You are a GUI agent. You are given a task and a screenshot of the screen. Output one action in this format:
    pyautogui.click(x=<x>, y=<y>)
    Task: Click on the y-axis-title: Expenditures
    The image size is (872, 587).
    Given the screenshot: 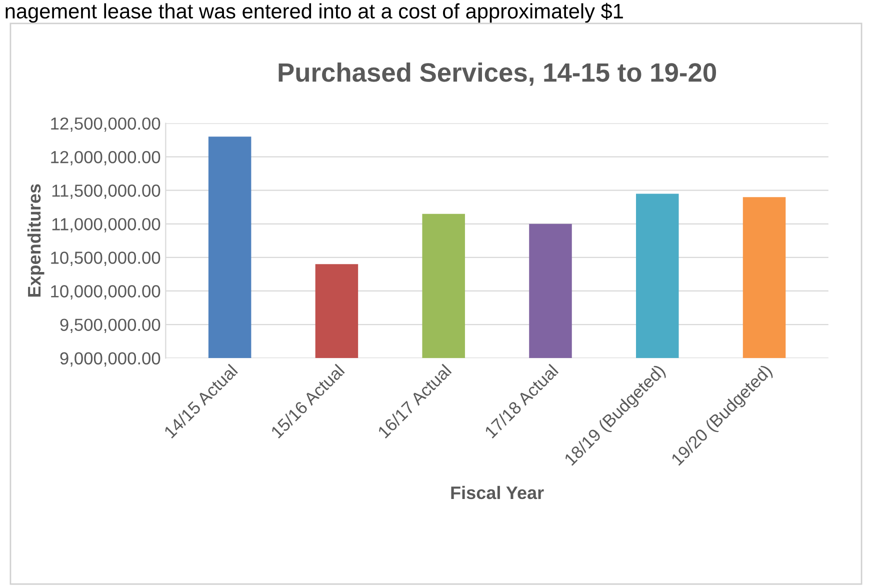 What is the action you would take?
    pyautogui.click(x=35, y=240)
    